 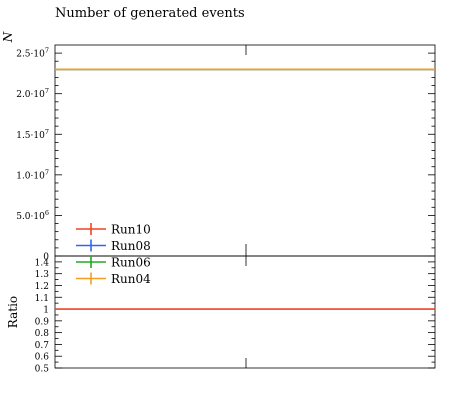 What do you see at coordinates (32, 53) in the screenshot?
I see `y-tick-label: 2.5·10⁷` at bounding box center [32, 53].